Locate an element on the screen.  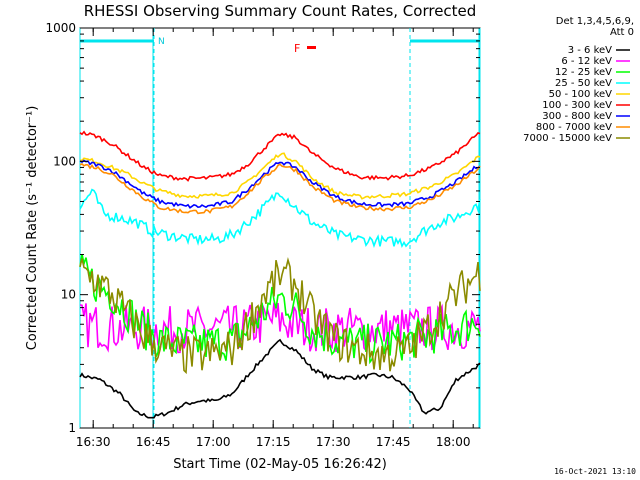
x-tick-label: 17:30 is located at coordinates (333, 442).